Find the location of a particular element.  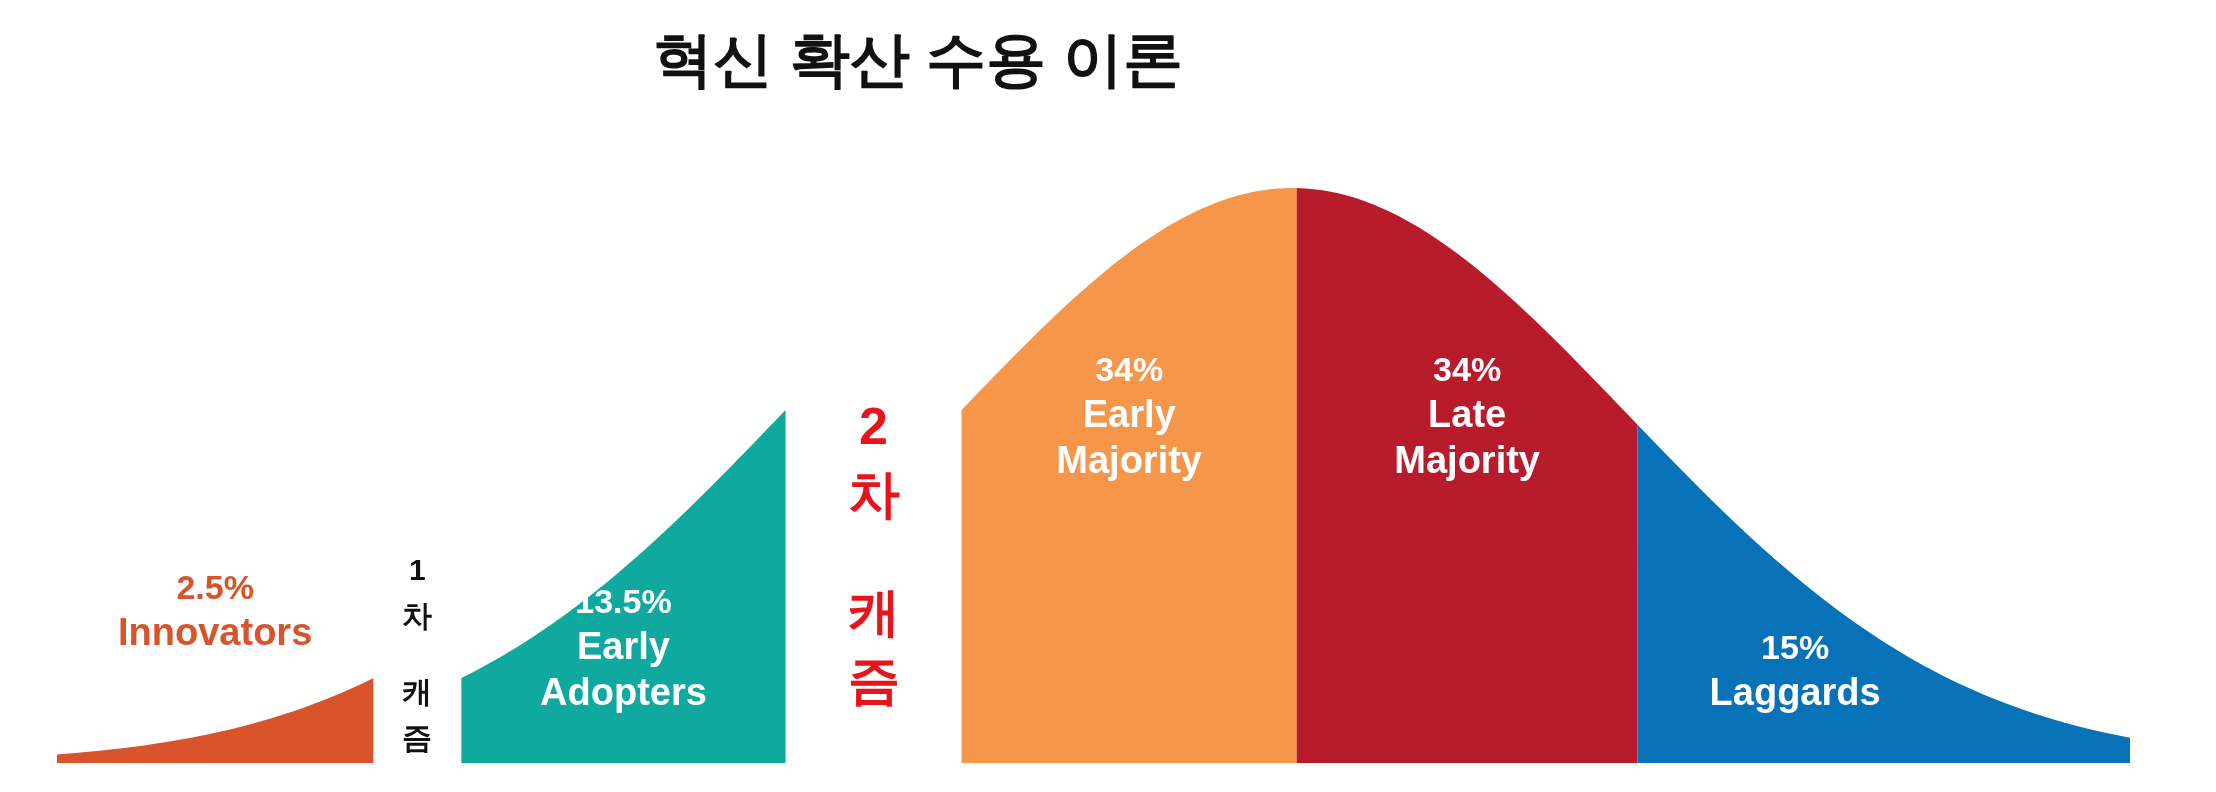

category-label: Innovators is located at coordinates (215, 632).